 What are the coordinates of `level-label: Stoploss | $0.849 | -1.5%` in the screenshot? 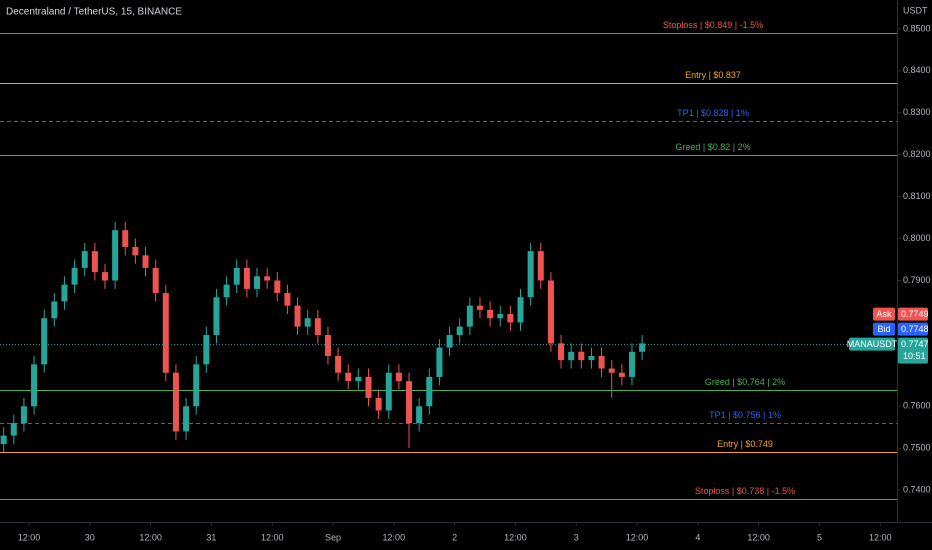 It's located at (713, 25).